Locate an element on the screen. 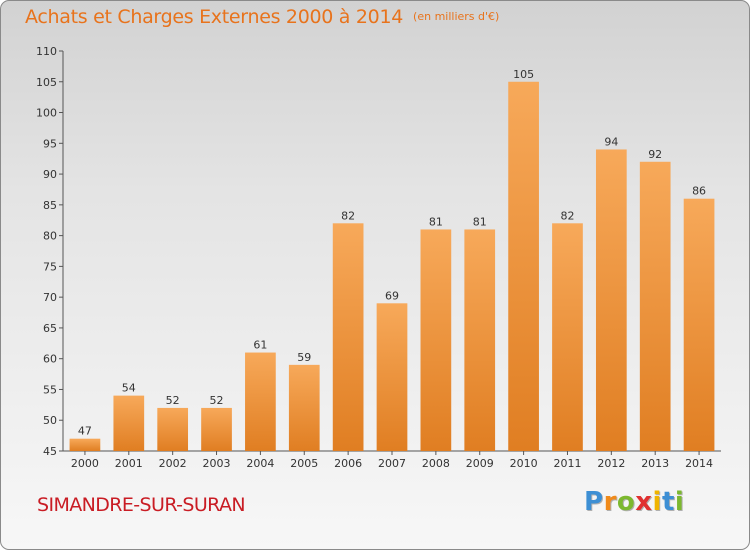 The height and width of the screenshot is (550, 750). bar-value-label: 92 is located at coordinates (655, 154).